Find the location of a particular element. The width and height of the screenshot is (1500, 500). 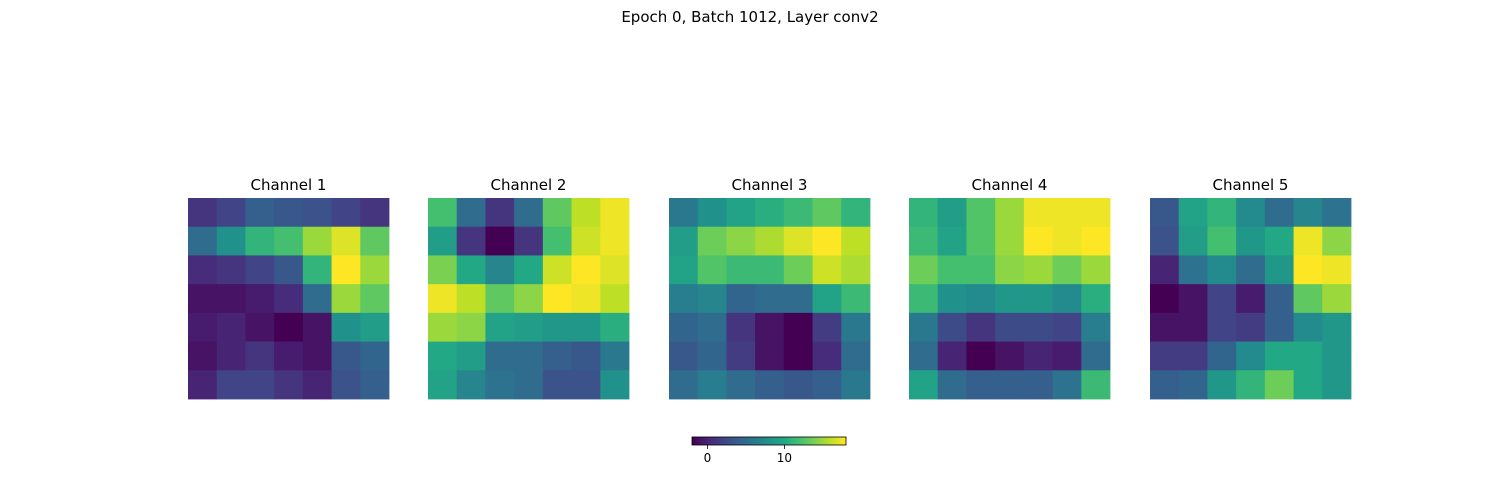

panel-title: Channel 4 is located at coordinates (1010, 185).